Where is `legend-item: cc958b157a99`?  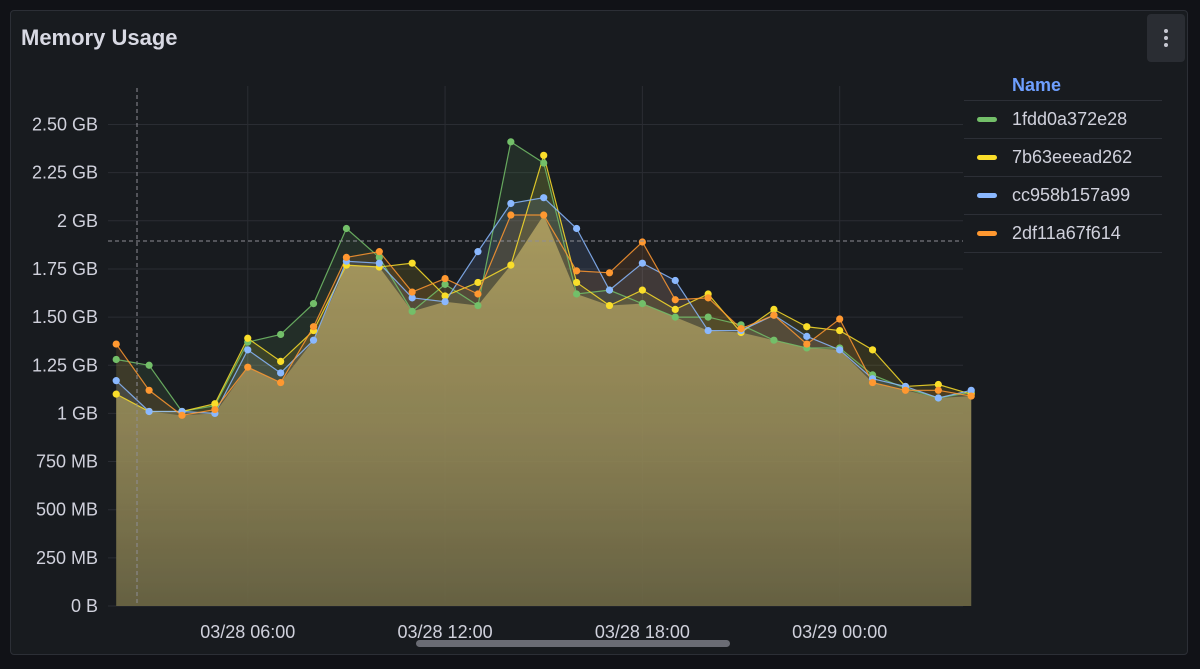
legend-item: cc958b157a99 is located at coordinates (1063, 196).